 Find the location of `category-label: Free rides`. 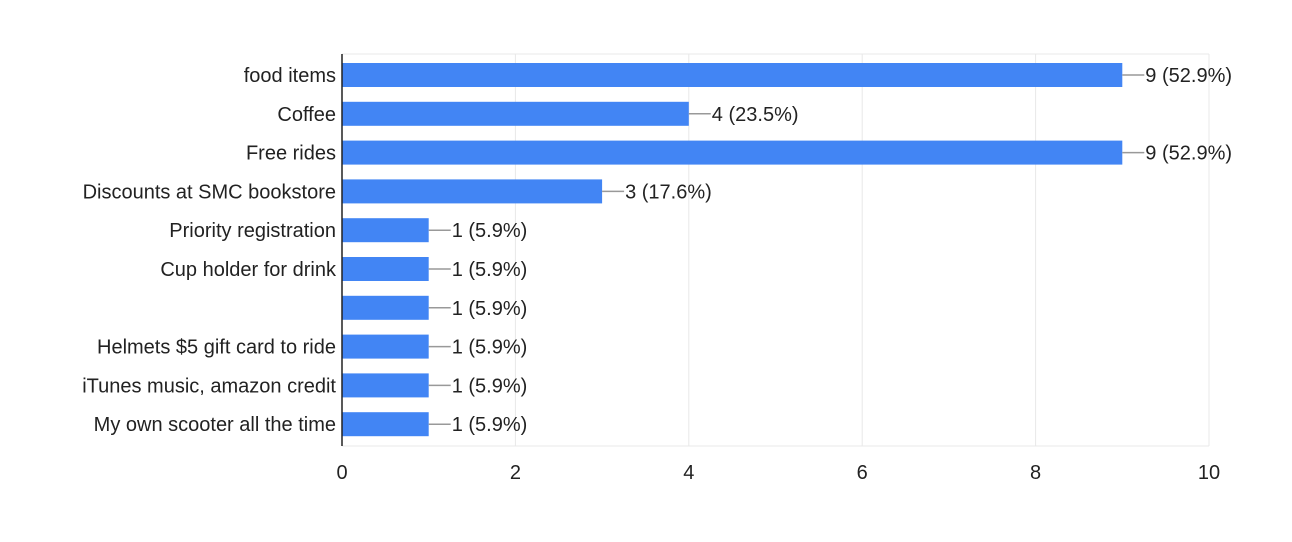

category-label: Free rides is located at coordinates (291, 154).